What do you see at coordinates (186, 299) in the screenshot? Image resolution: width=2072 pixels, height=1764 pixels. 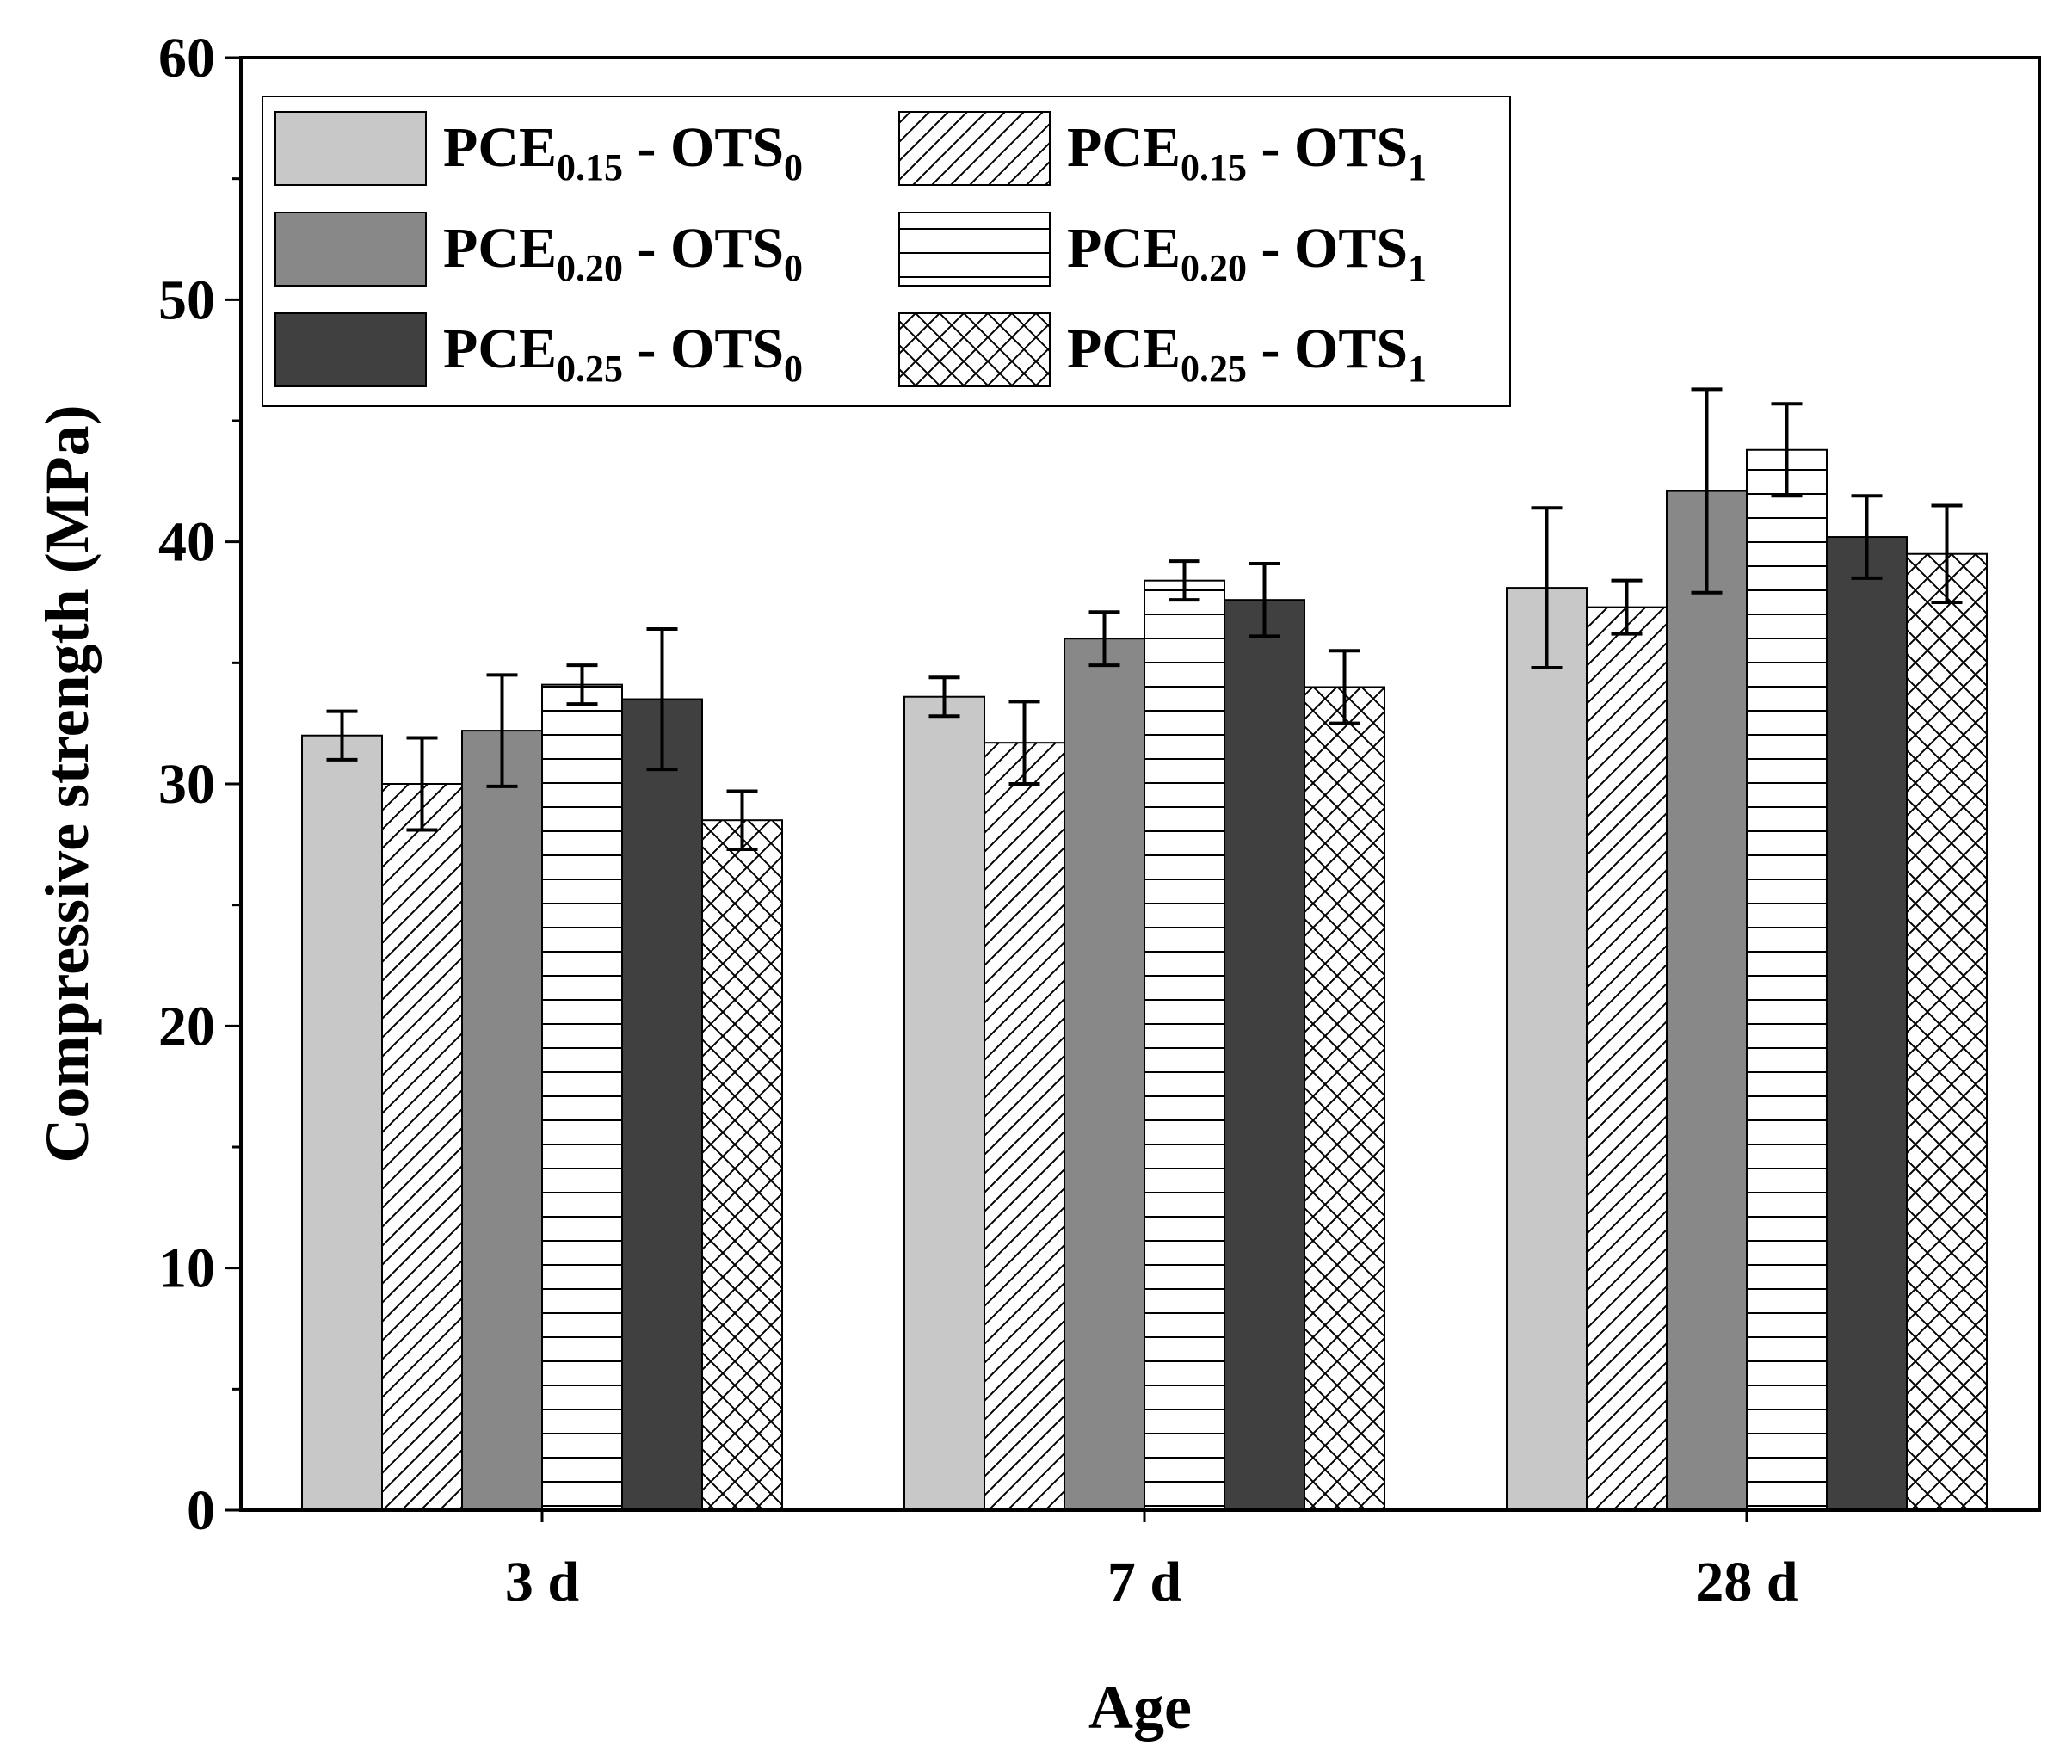 I see `y-tick-label: 50` at bounding box center [186, 299].